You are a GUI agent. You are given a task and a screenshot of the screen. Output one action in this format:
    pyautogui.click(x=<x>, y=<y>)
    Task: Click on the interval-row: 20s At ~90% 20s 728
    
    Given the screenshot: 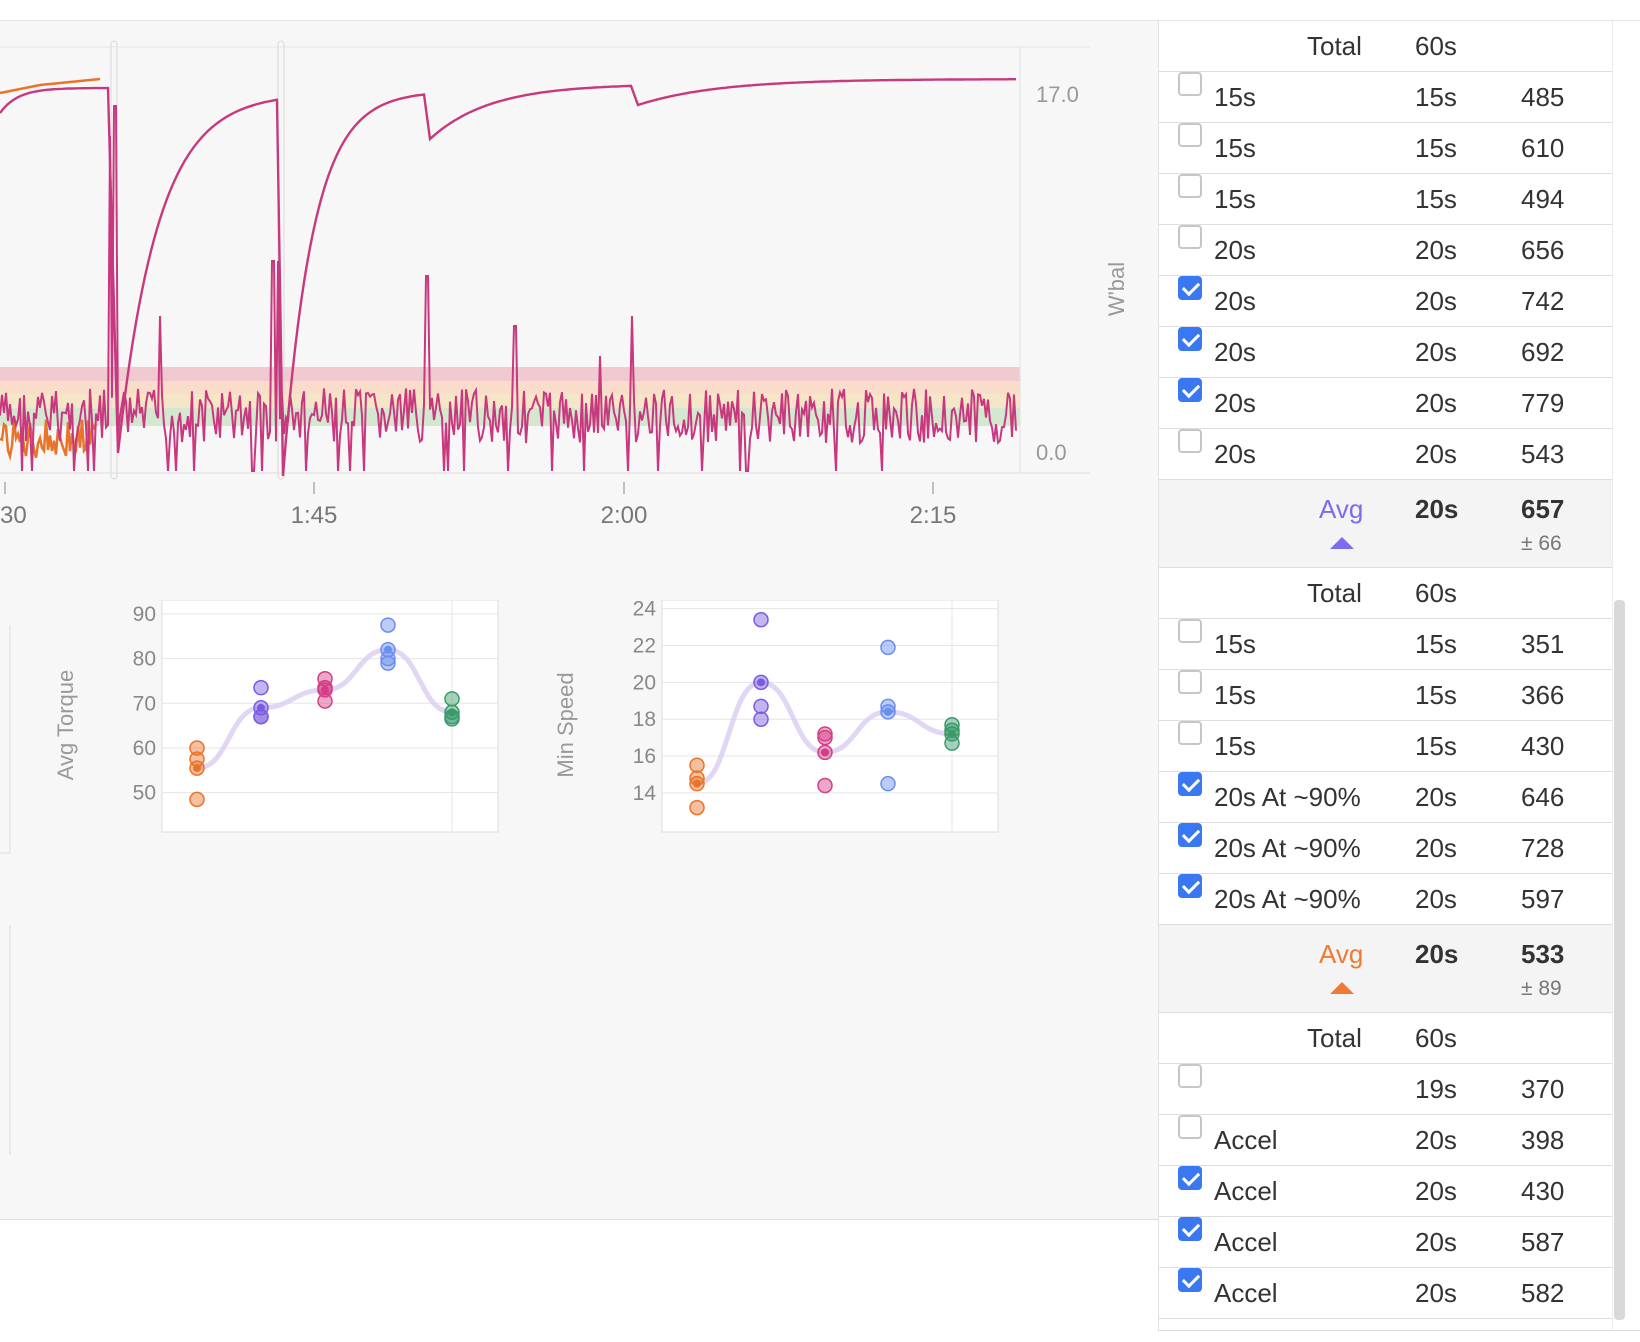 What is the action you would take?
    pyautogui.click(x=1386, y=848)
    